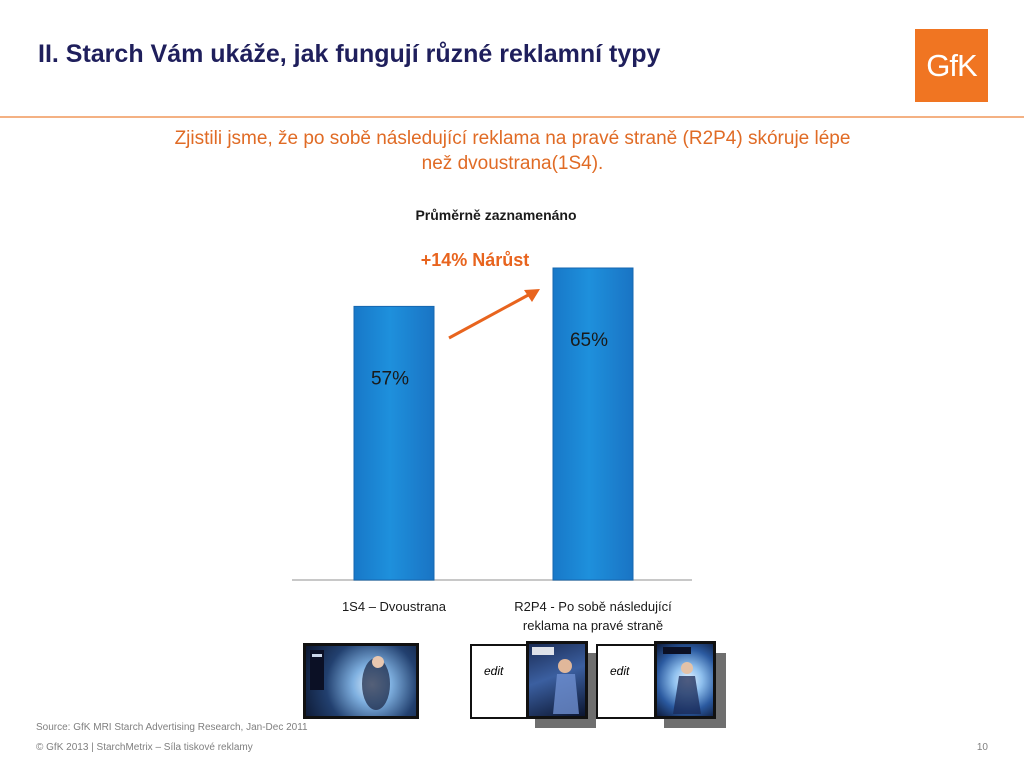  What do you see at coordinates (512, 117) in the screenshot?
I see `title-divider` at bounding box center [512, 117].